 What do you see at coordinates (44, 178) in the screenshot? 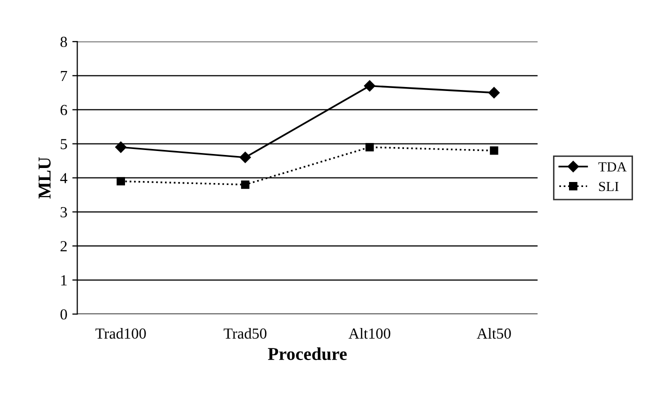
I see `y-axis-title: MLU` at bounding box center [44, 178].